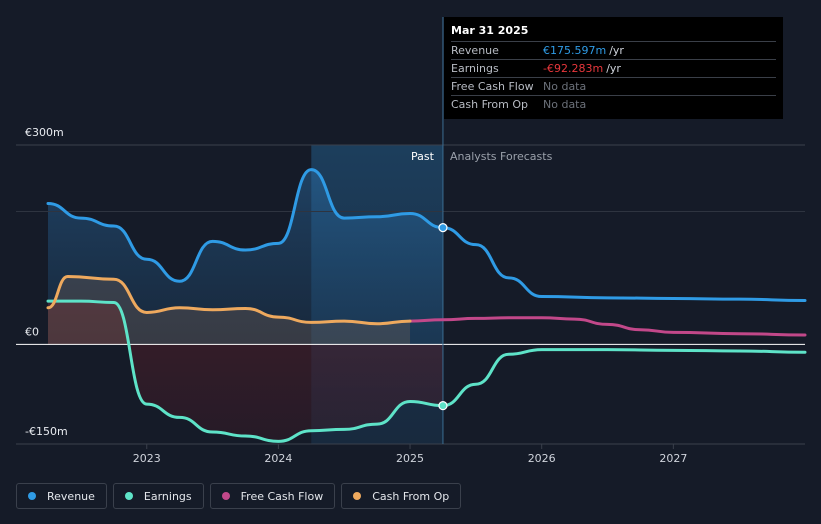  Describe the element at coordinates (501, 156) in the screenshot. I see `forecast-label: Analysts Forecasts` at that location.